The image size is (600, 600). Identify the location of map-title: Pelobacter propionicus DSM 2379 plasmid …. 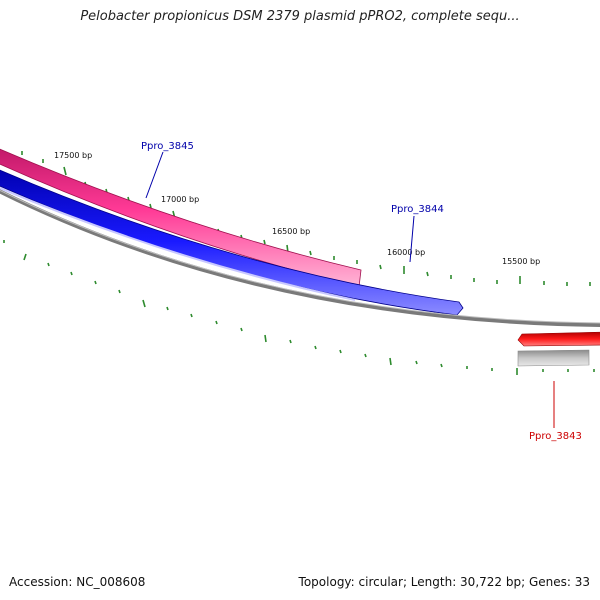
(300, 16).